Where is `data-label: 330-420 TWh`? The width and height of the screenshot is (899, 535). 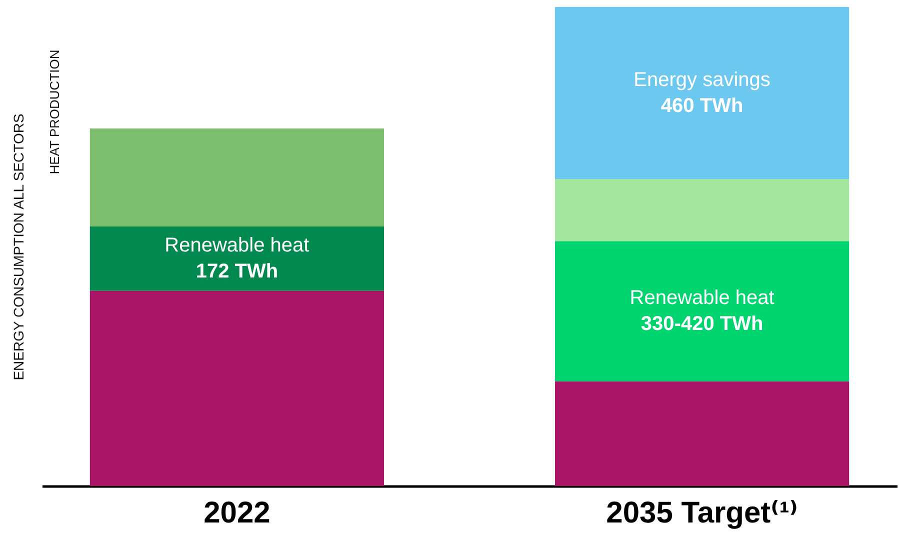 data-label: 330-420 TWh is located at coordinates (702, 324).